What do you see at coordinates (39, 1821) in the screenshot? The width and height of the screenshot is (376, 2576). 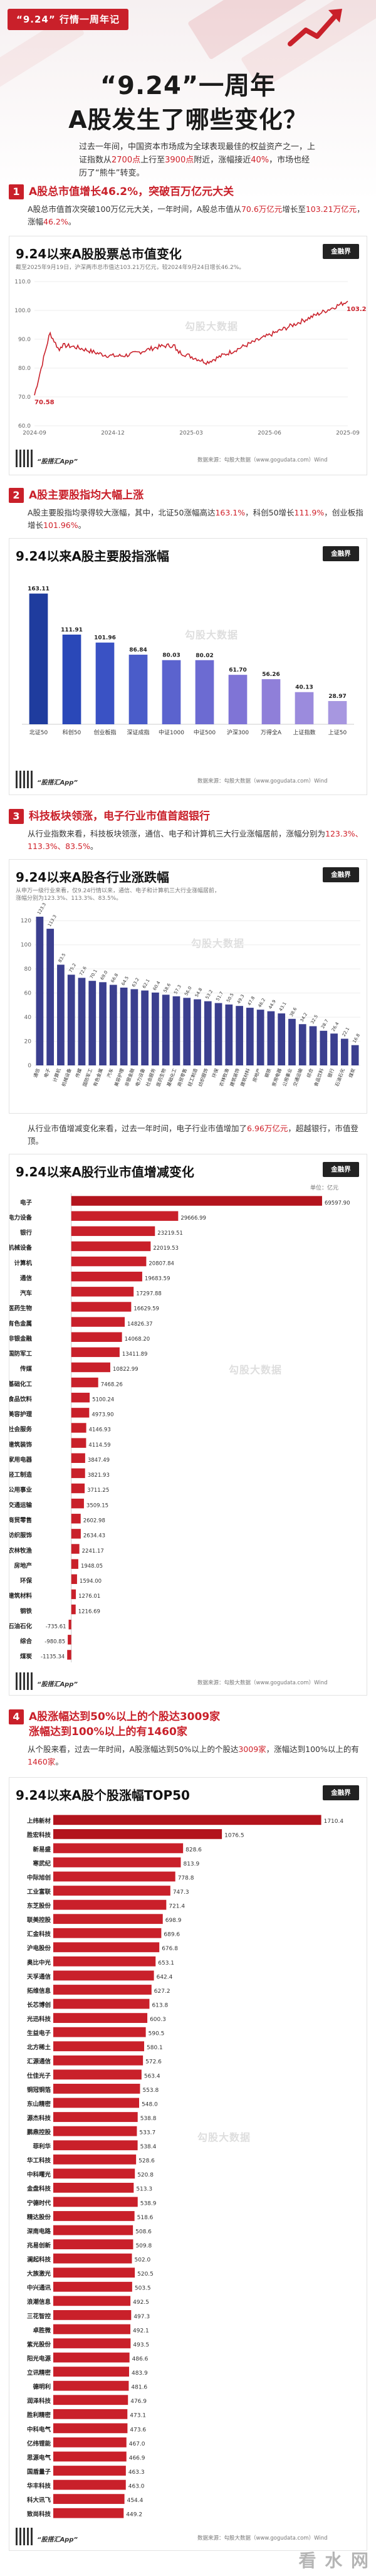 I see `category-label: 上纬新材` at bounding box center [39, 1821].